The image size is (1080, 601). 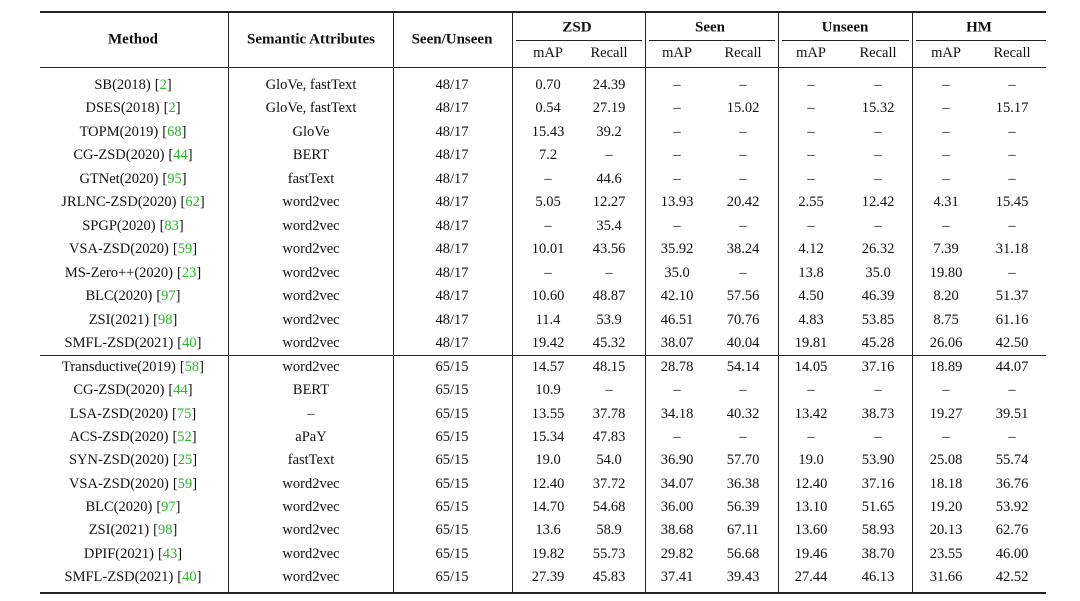 I want to click on metric-value: 38.07, so click(x=677, y=342).